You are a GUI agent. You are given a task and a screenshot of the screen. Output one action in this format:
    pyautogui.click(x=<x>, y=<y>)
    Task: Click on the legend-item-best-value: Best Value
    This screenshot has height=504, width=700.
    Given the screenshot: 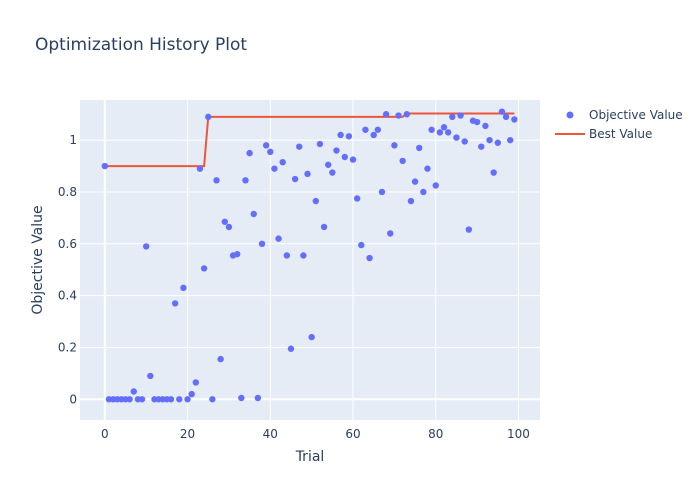 What is the action you would take?
    pyautogui.click(x=603, y=134)
    